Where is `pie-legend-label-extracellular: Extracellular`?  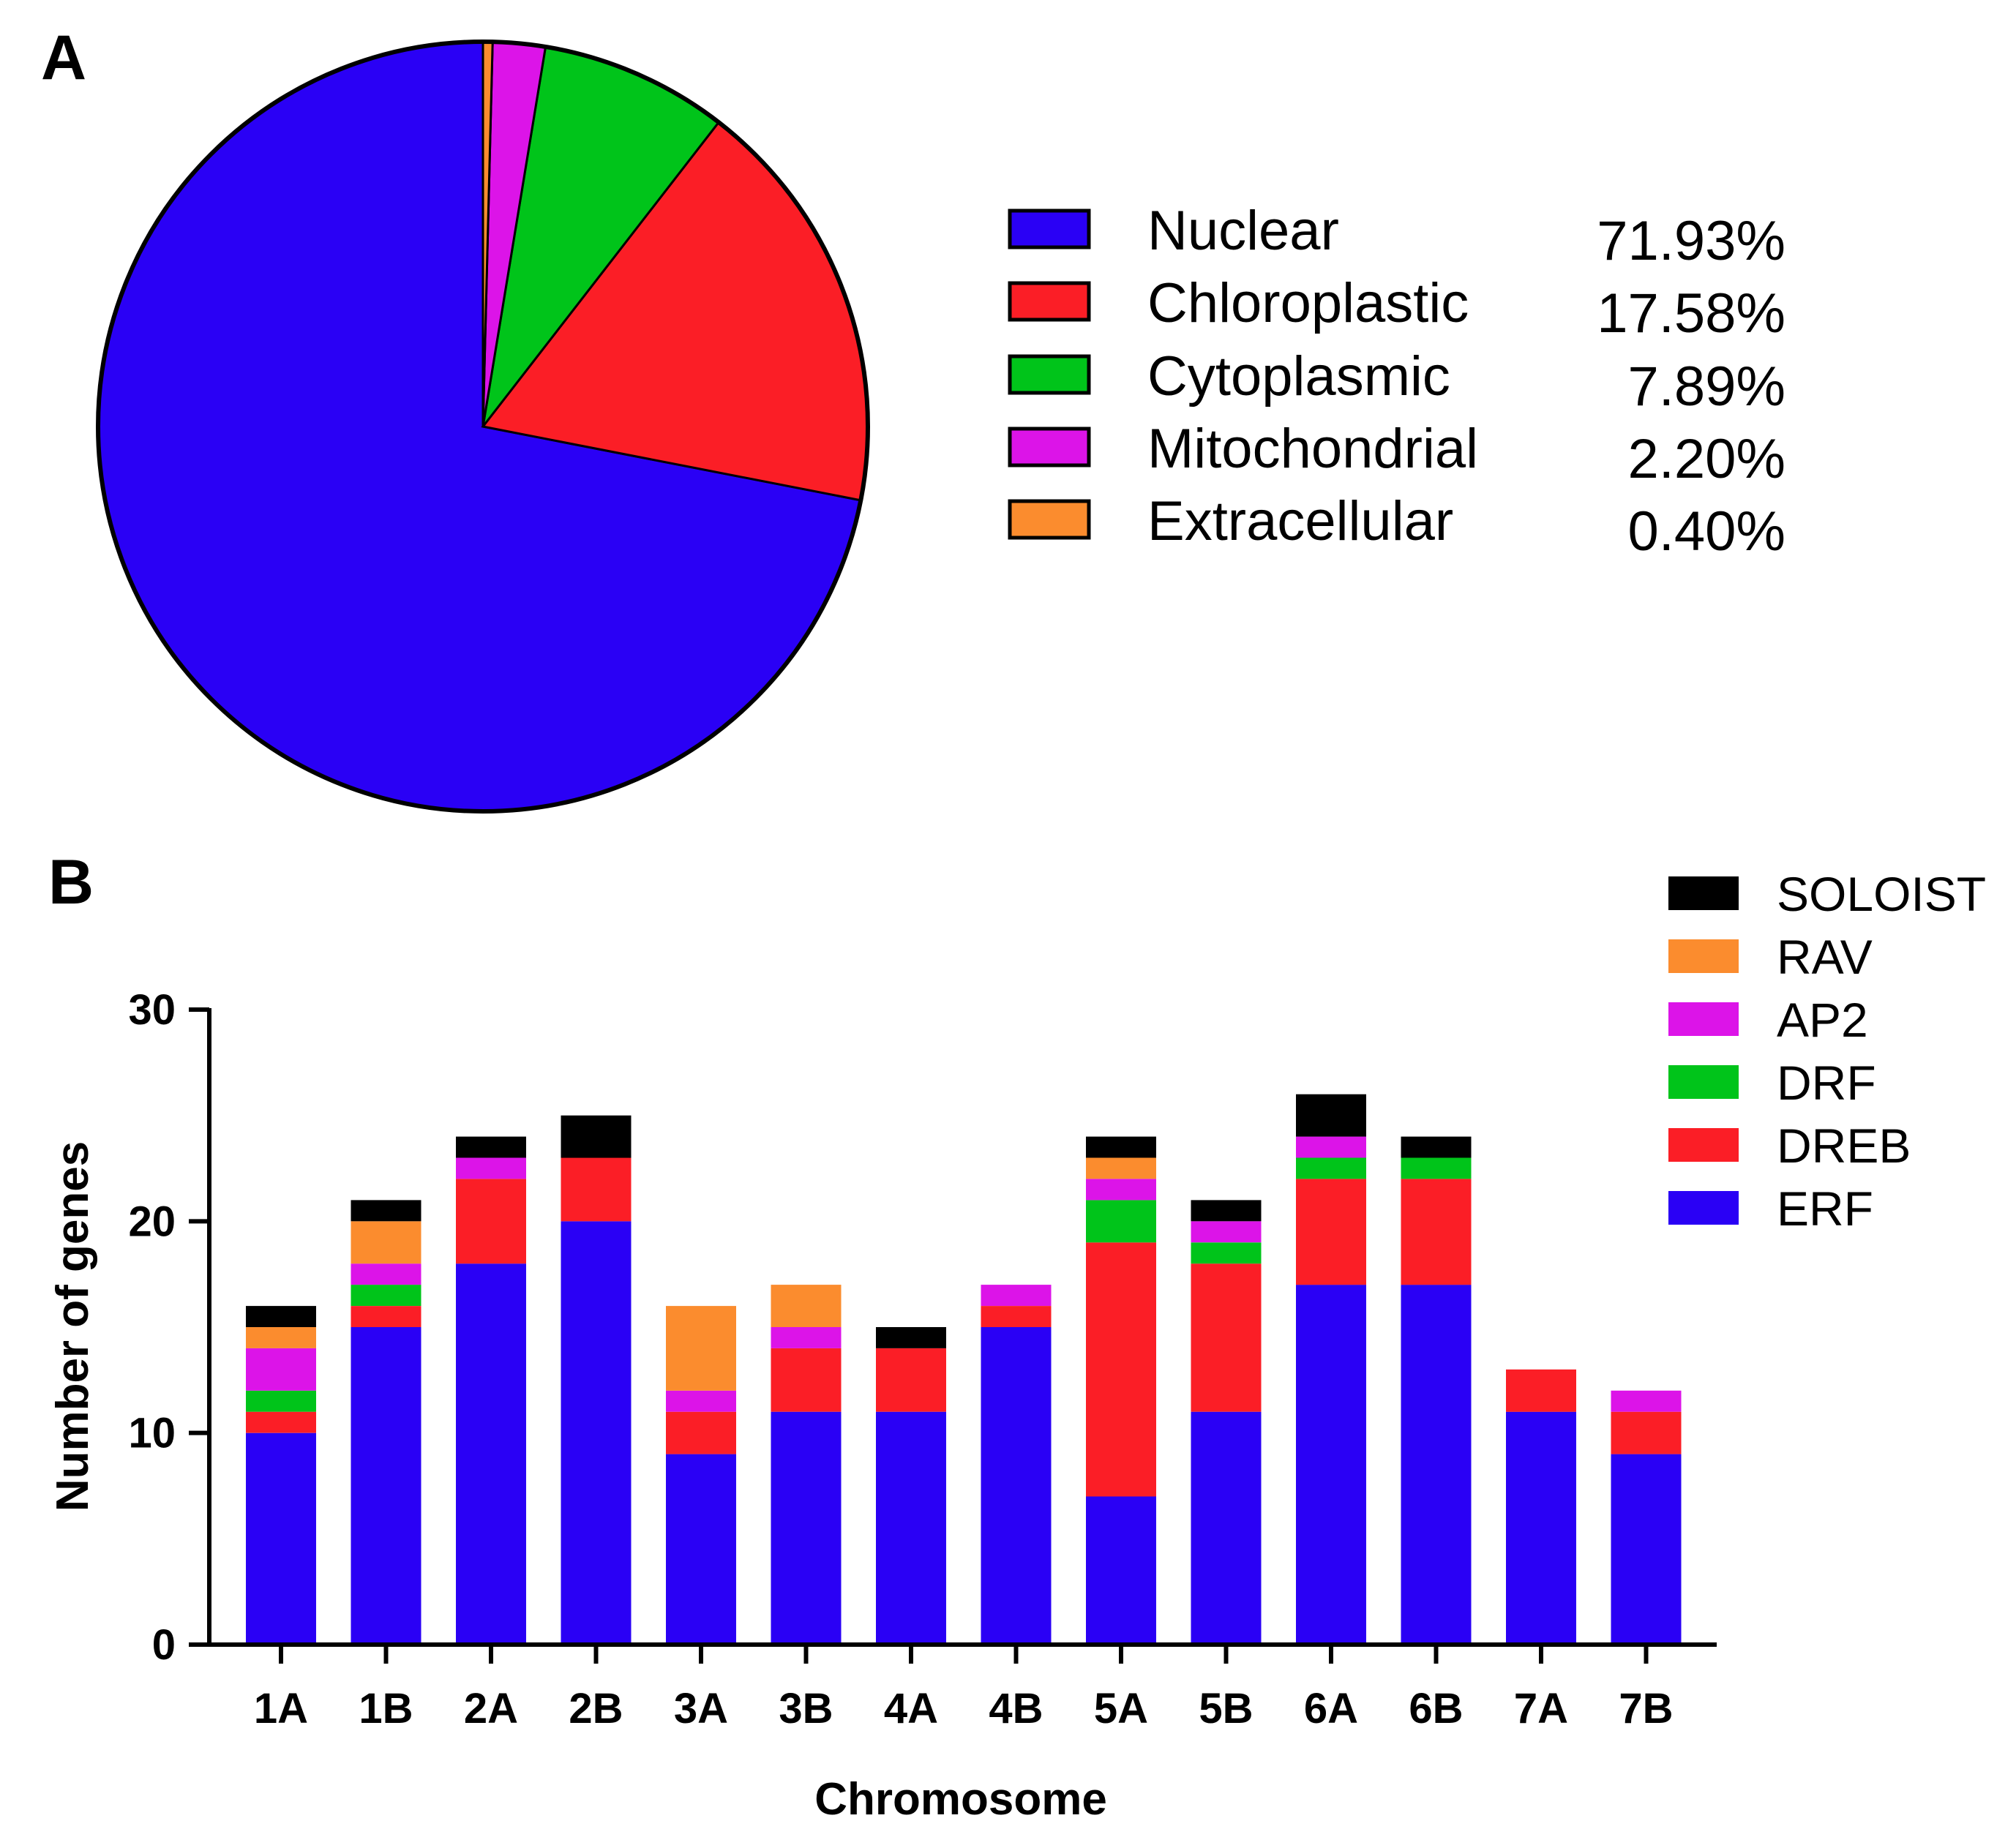 pie-legend-label-extracellular: Extracellular is located at coordinates (1300, 521).